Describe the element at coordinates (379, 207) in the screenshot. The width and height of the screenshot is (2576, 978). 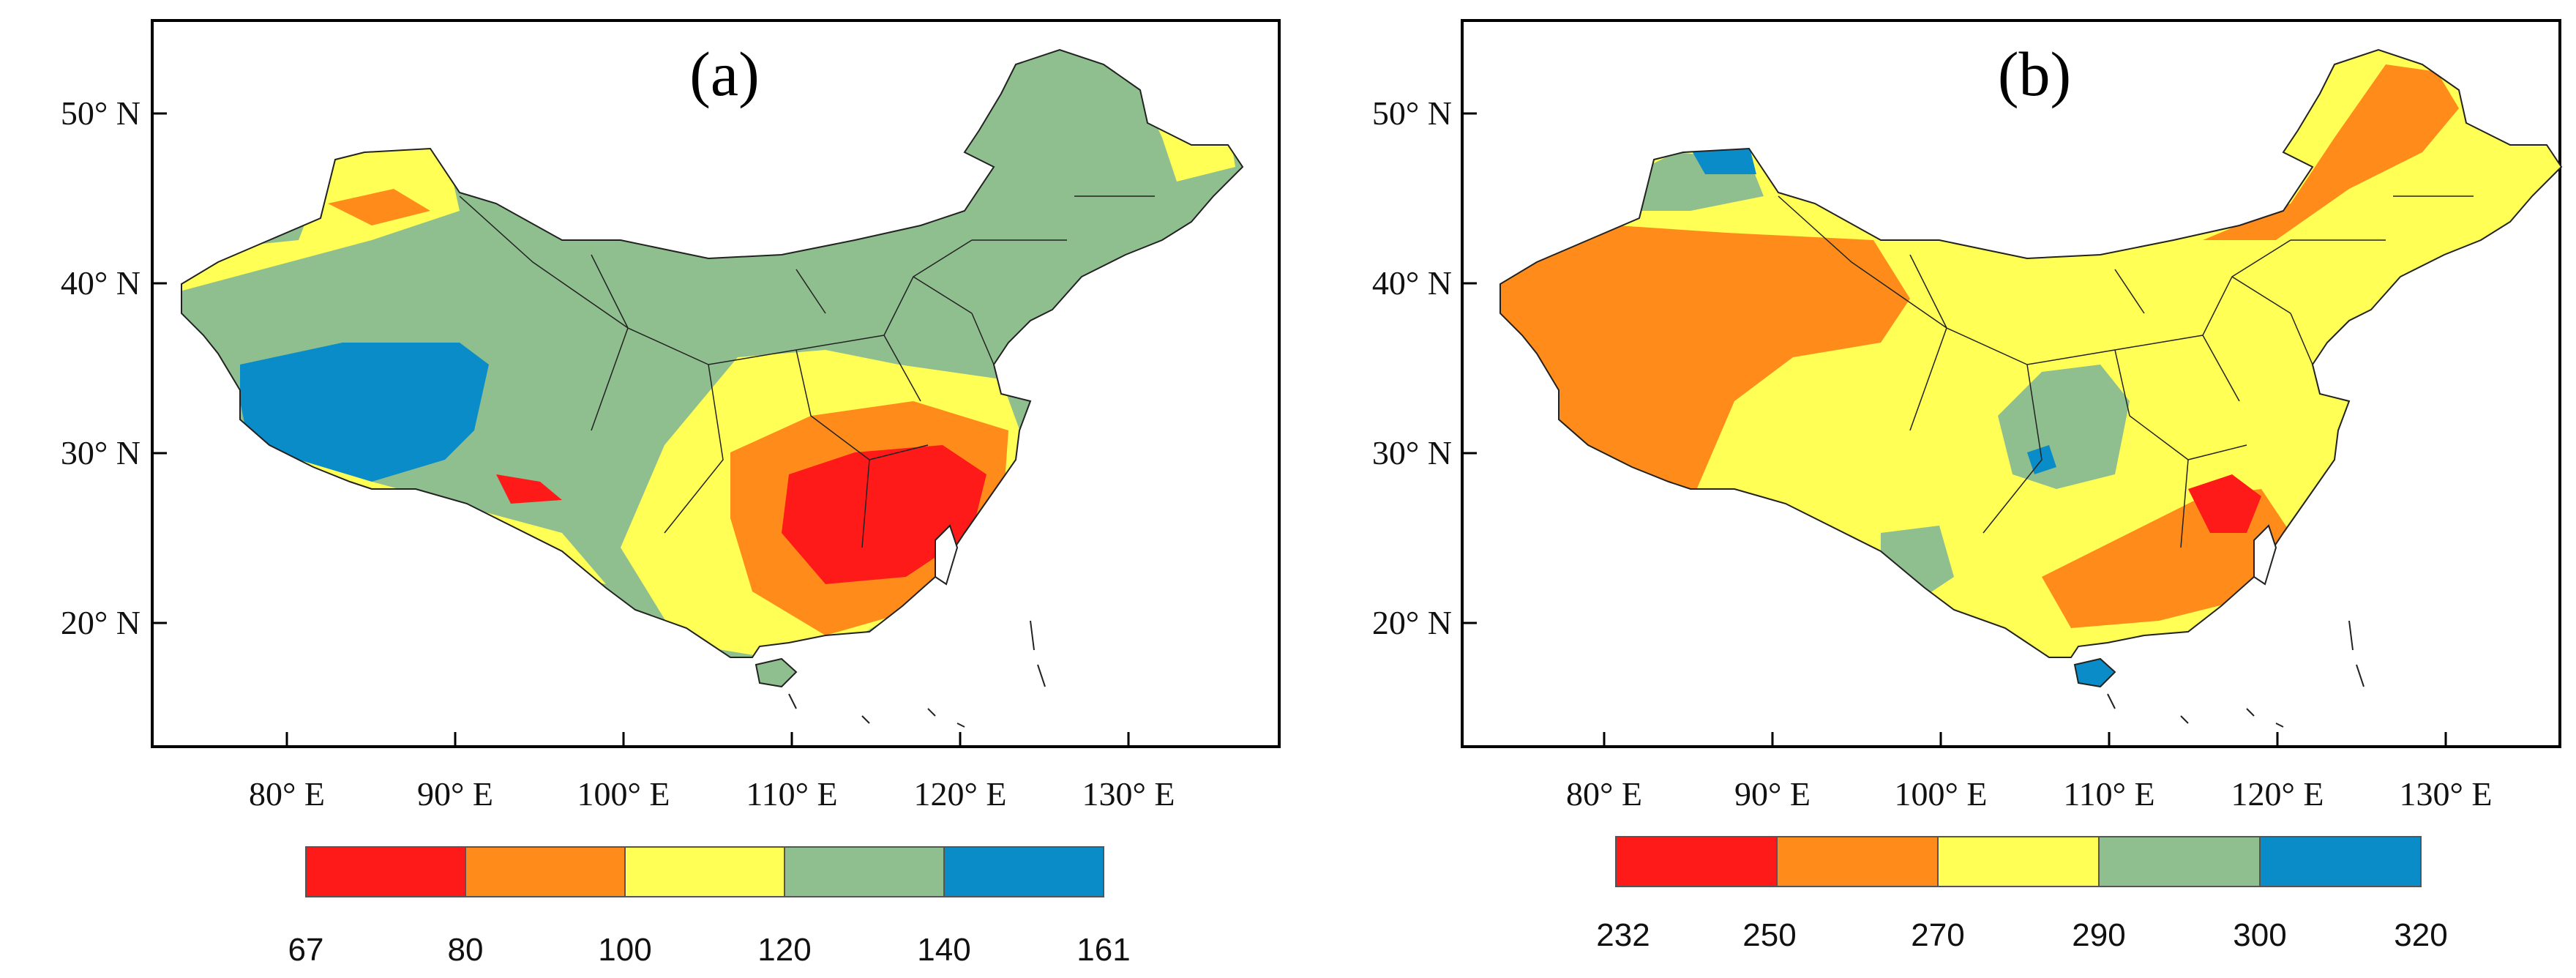
I see `region-orange-northwest` at that location.